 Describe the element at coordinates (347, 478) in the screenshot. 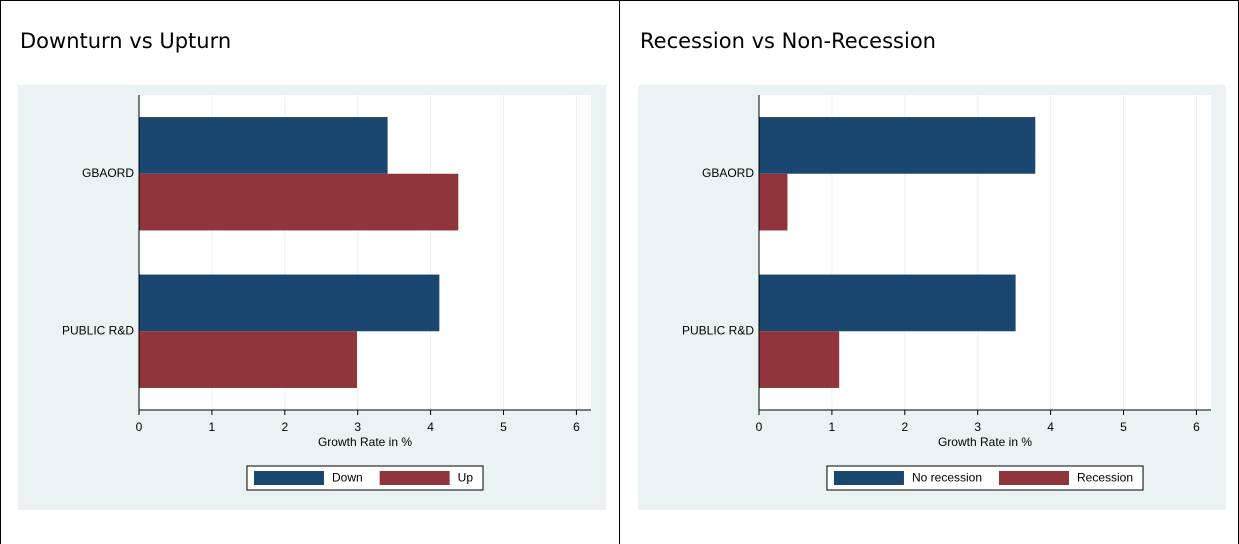

I see `legend-label: Down` at that location.